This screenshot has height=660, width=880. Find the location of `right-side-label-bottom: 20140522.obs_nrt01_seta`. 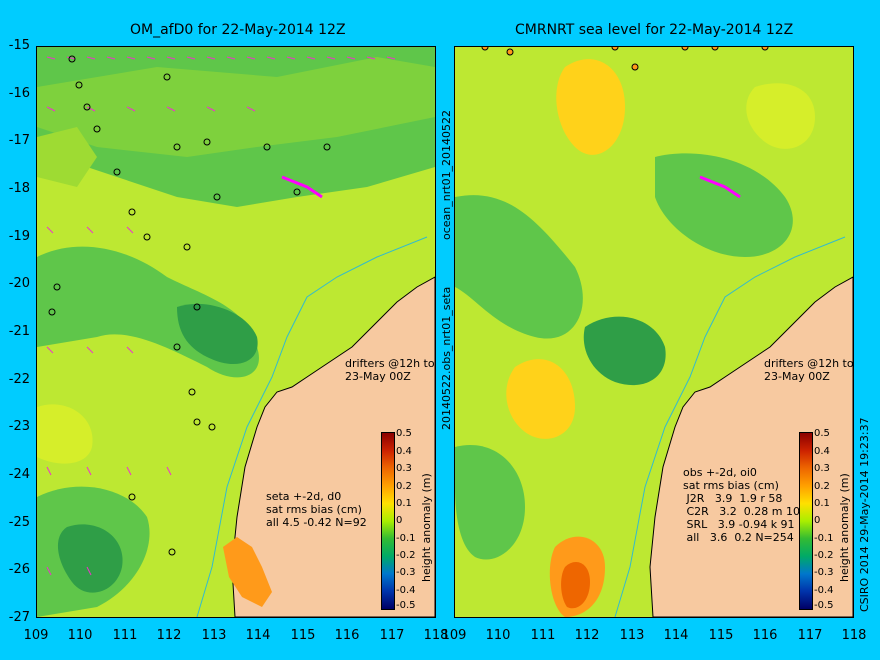

right-side-label-bottom: 20140522.obs_nrt01_seta is located at coordinates (446, 358).